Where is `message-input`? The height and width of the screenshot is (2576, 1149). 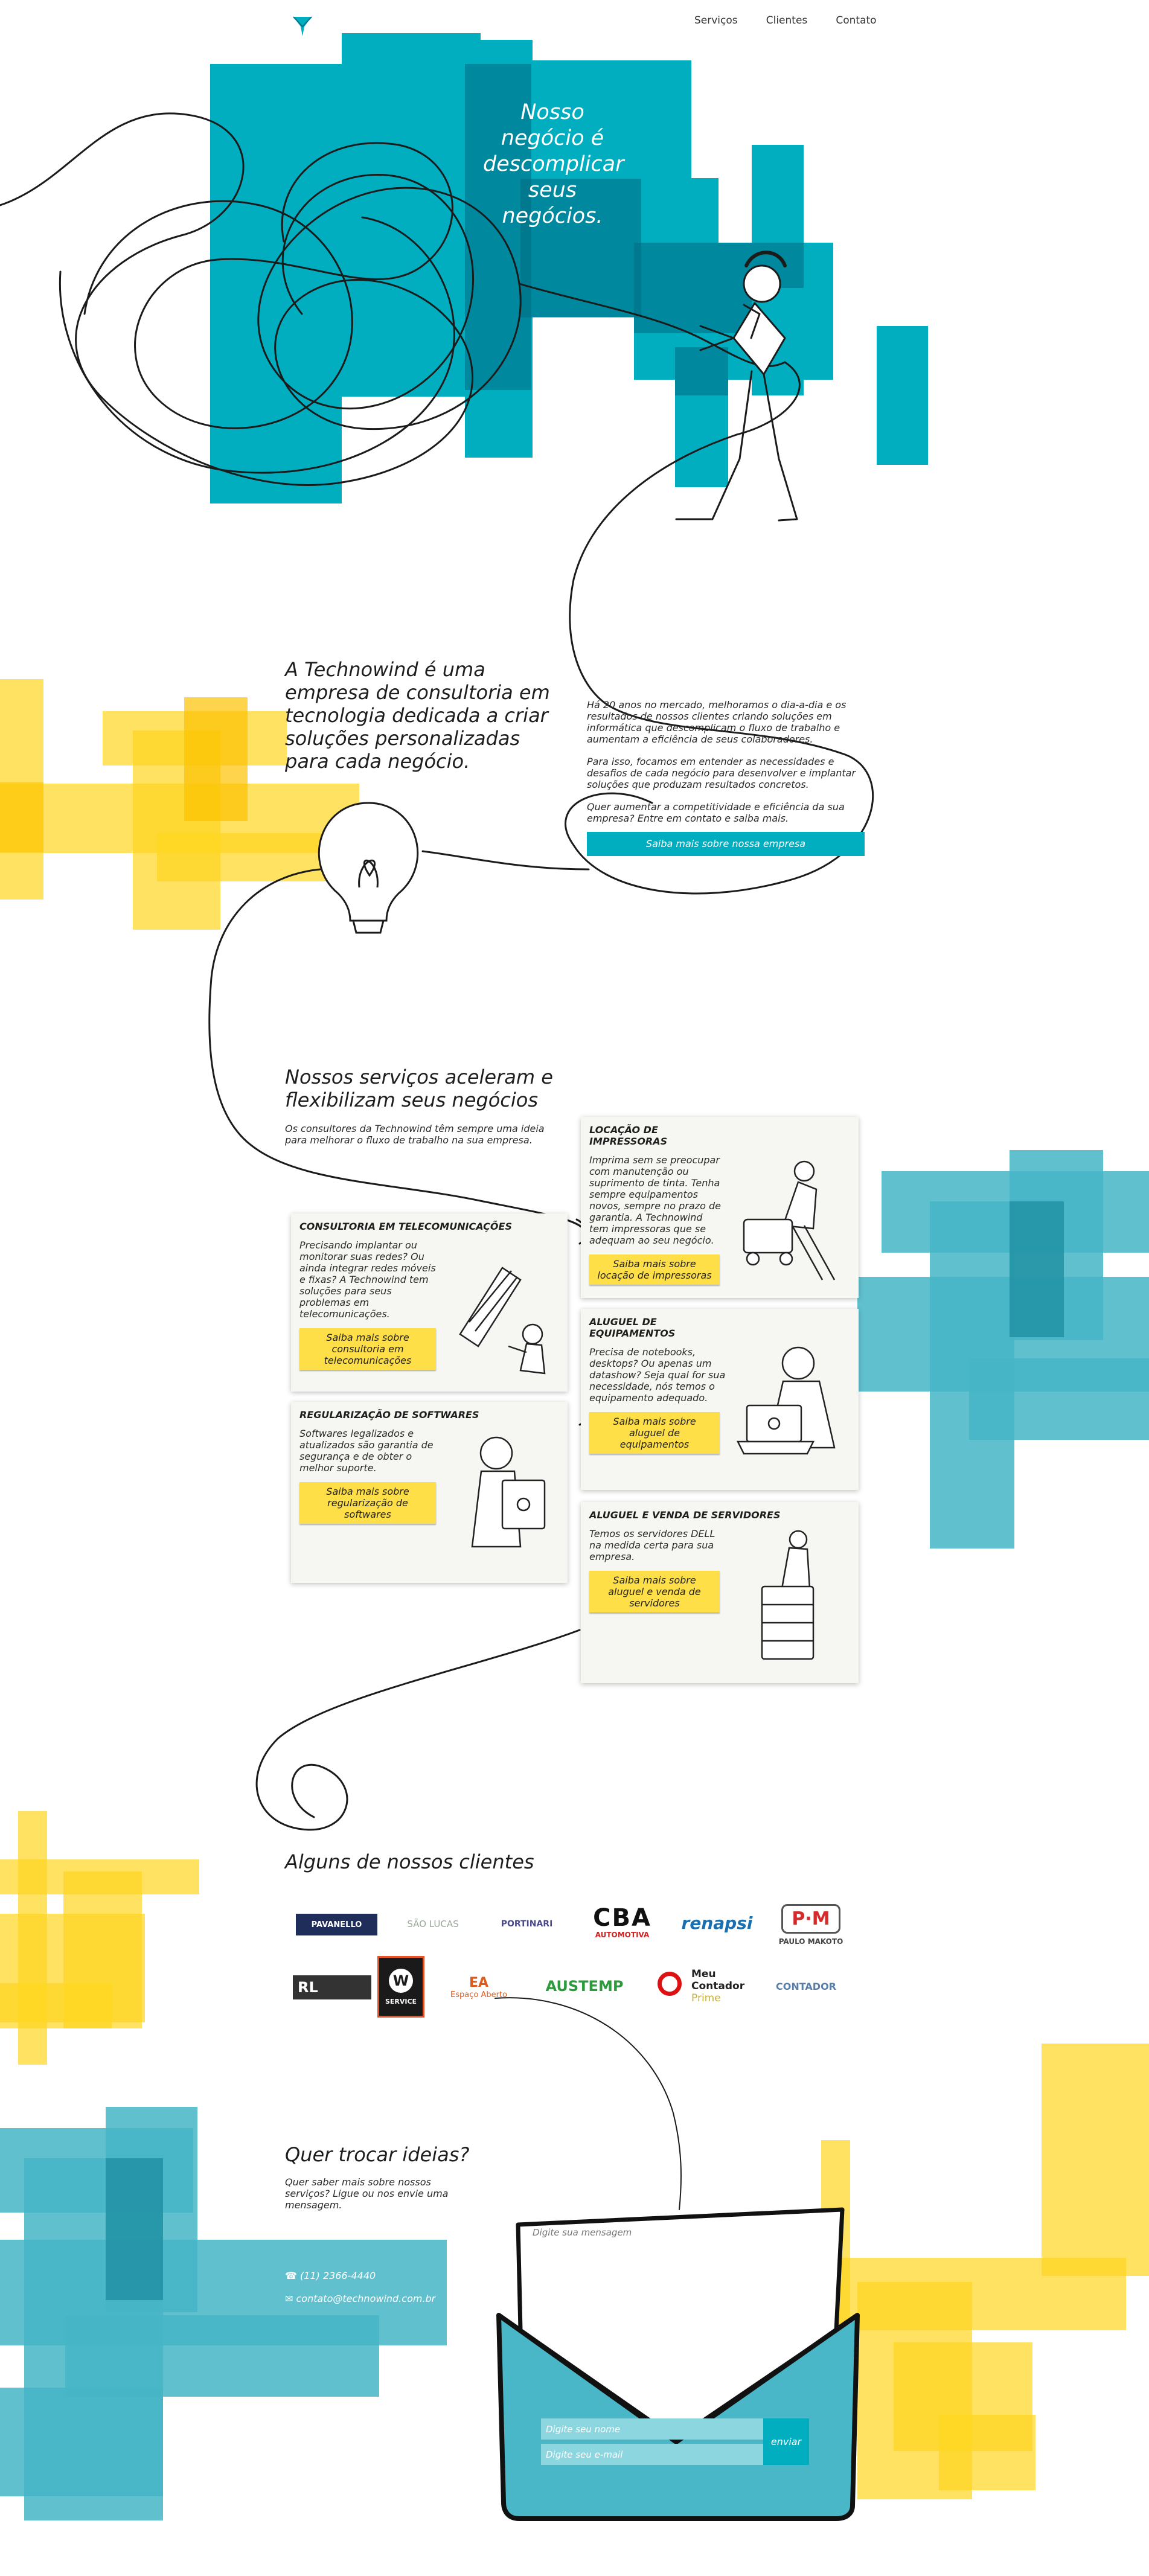 message-input is located at coordinates (653, 2232).